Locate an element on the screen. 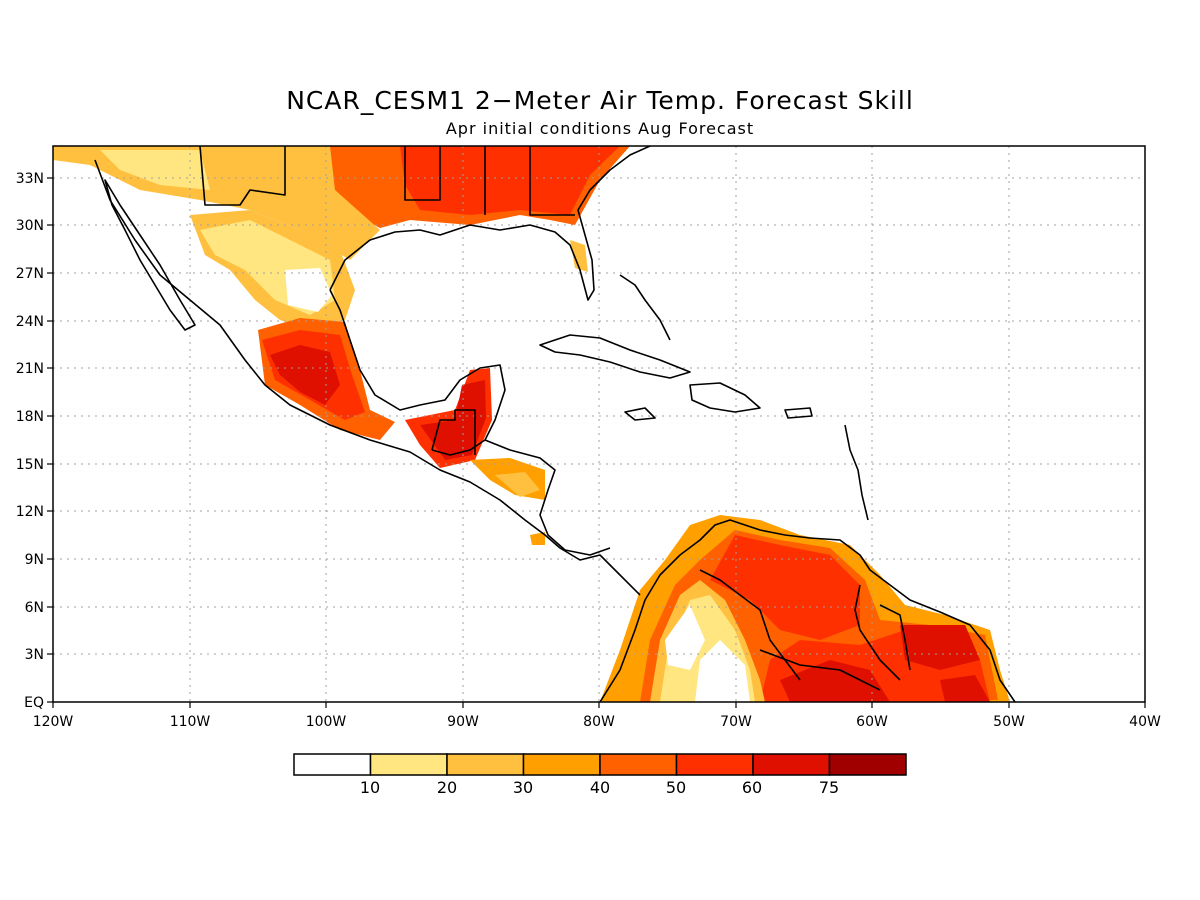 This screenshot has width=1200, height=900. lon-label: 100W is located at coordinates (326, 722).